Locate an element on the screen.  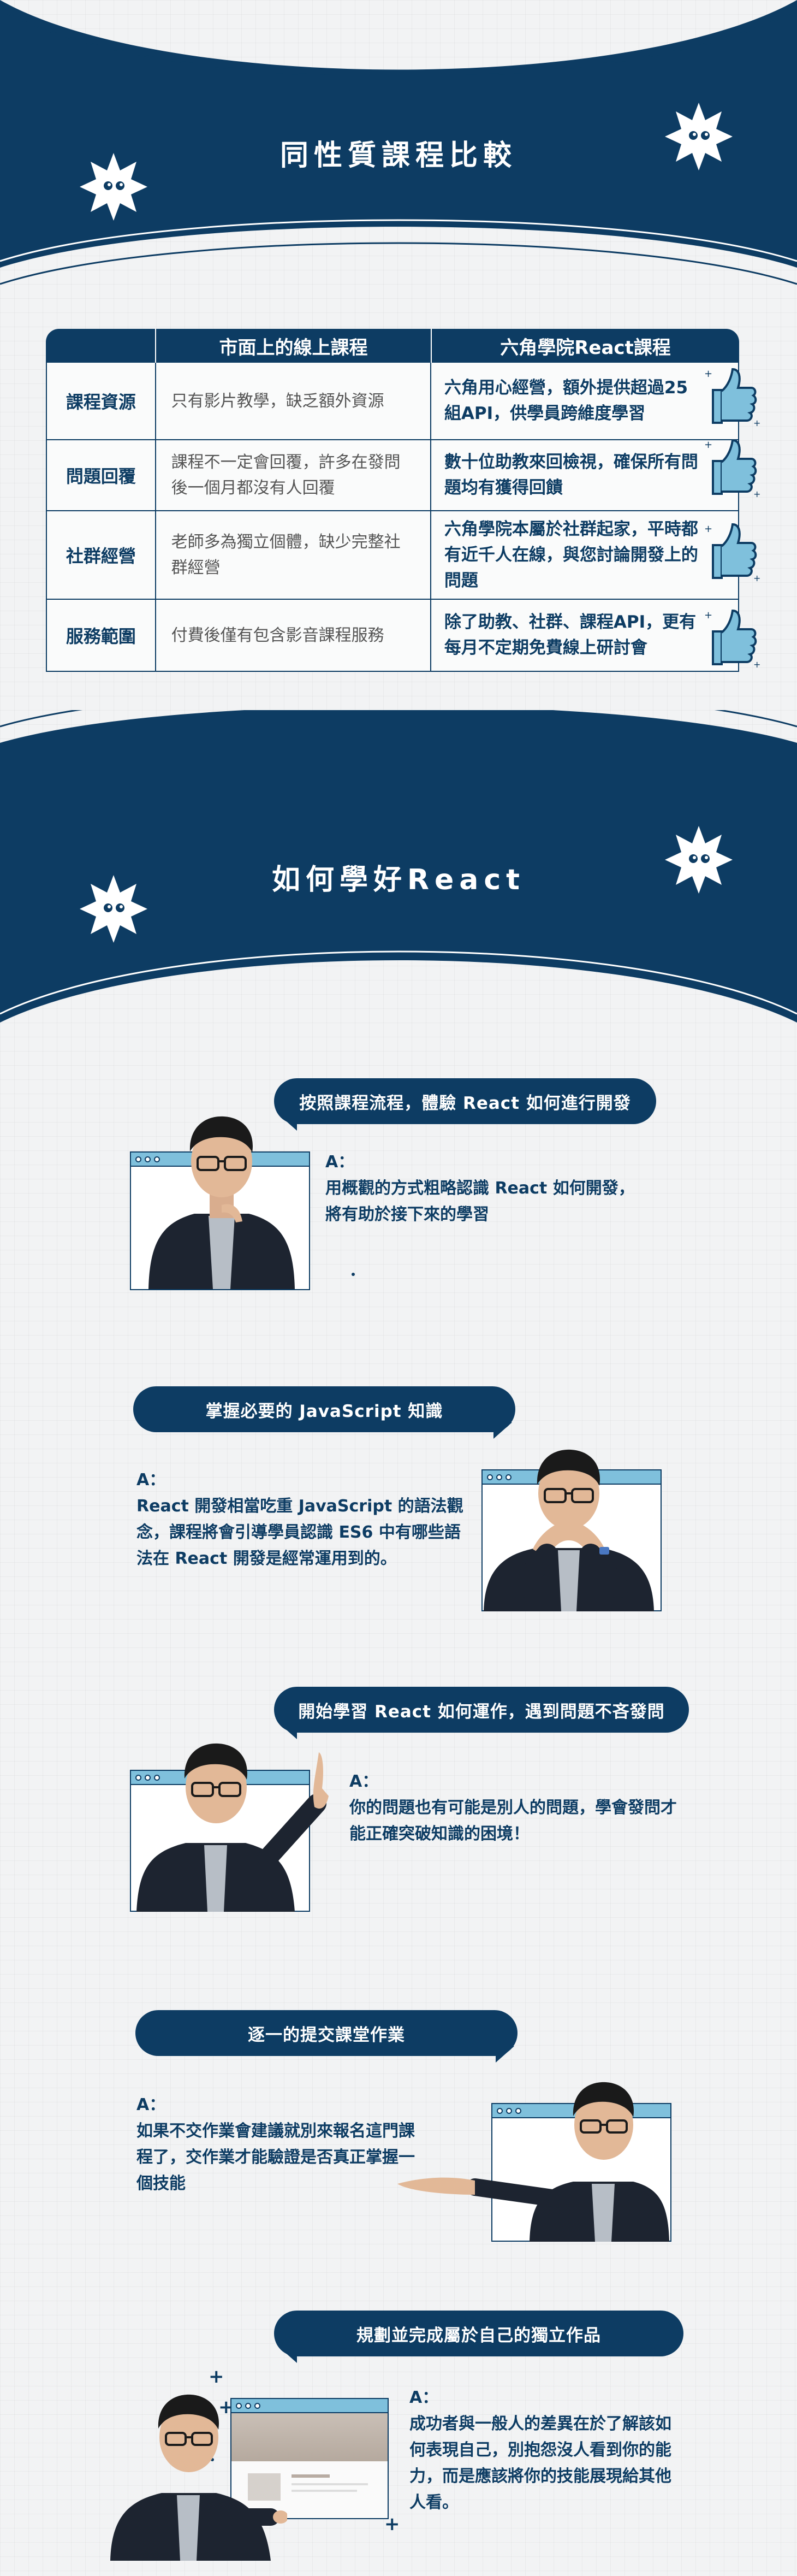
answer-text: 你的問題也有可能是別人的問題，學會發問才能正確突破知識的困境！ is located at coordinates (513, 1821).